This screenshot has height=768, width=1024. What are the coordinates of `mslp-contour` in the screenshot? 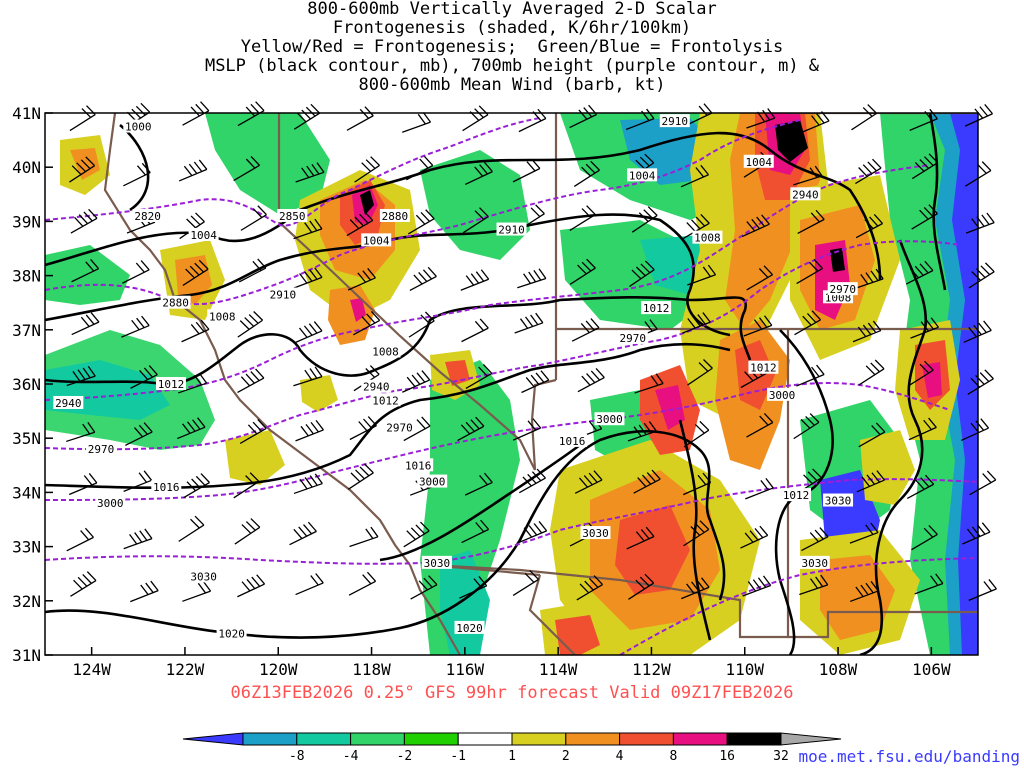 It's located at (893, 447).